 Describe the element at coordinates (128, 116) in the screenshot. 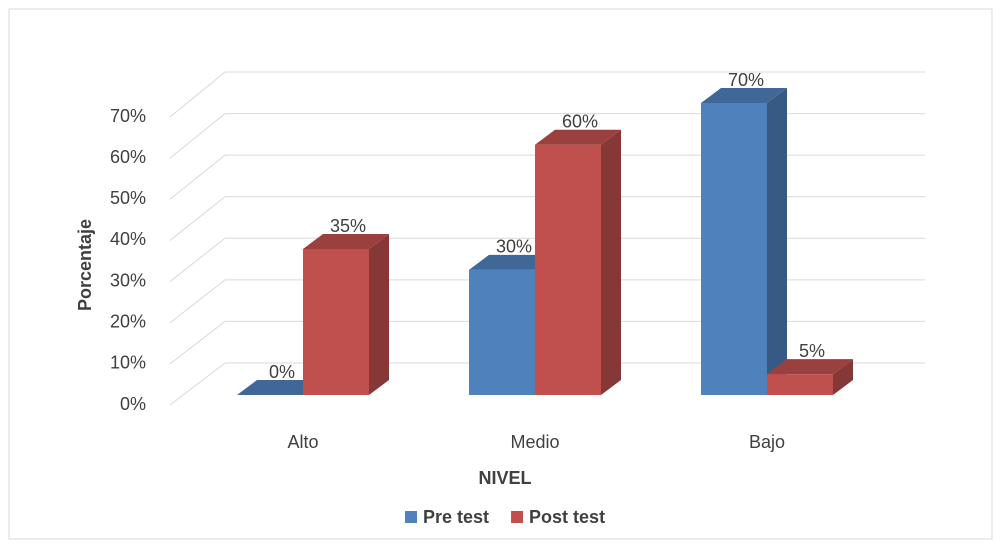

I see `y-tick-label: 70%` at that location.